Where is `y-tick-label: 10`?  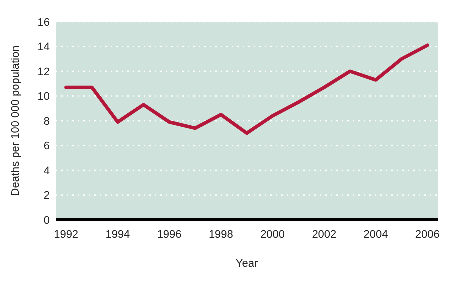 y-tick-label: 10 is located at coordinates (44, 97).